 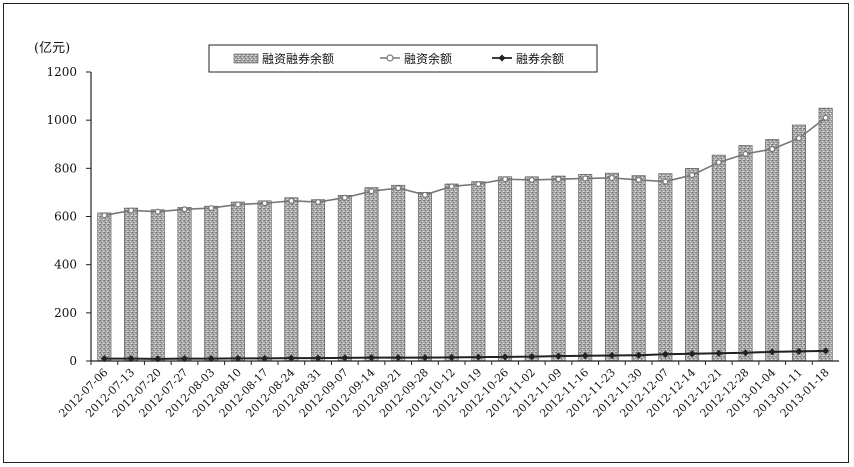 What do you see at coordinates (52, 48) in the screenshot?
I see `y-unit-label: (亿元)` at bounding box center [52, 48].